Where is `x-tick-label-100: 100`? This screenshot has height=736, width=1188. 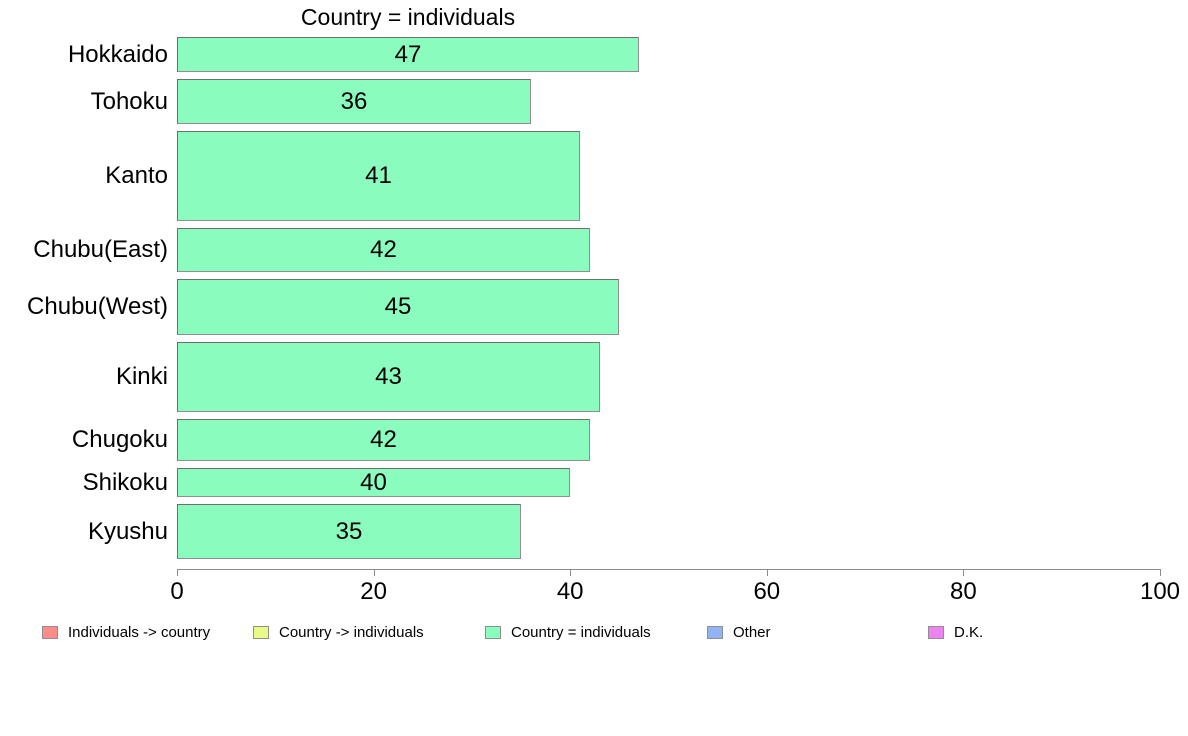
x-tick-label-100: 100 is located at coordinates (1160, 591).